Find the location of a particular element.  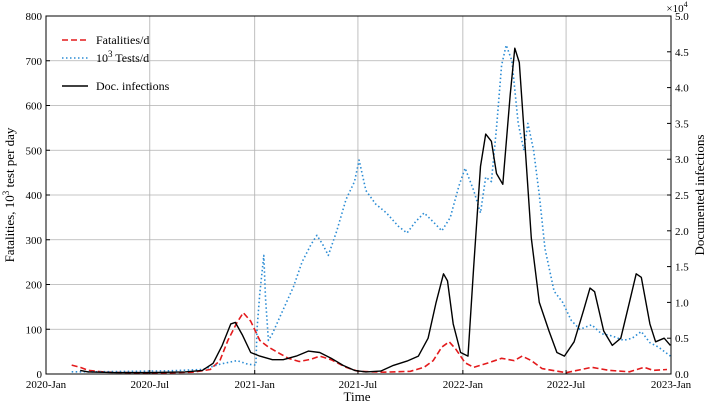

left-tick-label: 200 is located at coordinates (34, 286).